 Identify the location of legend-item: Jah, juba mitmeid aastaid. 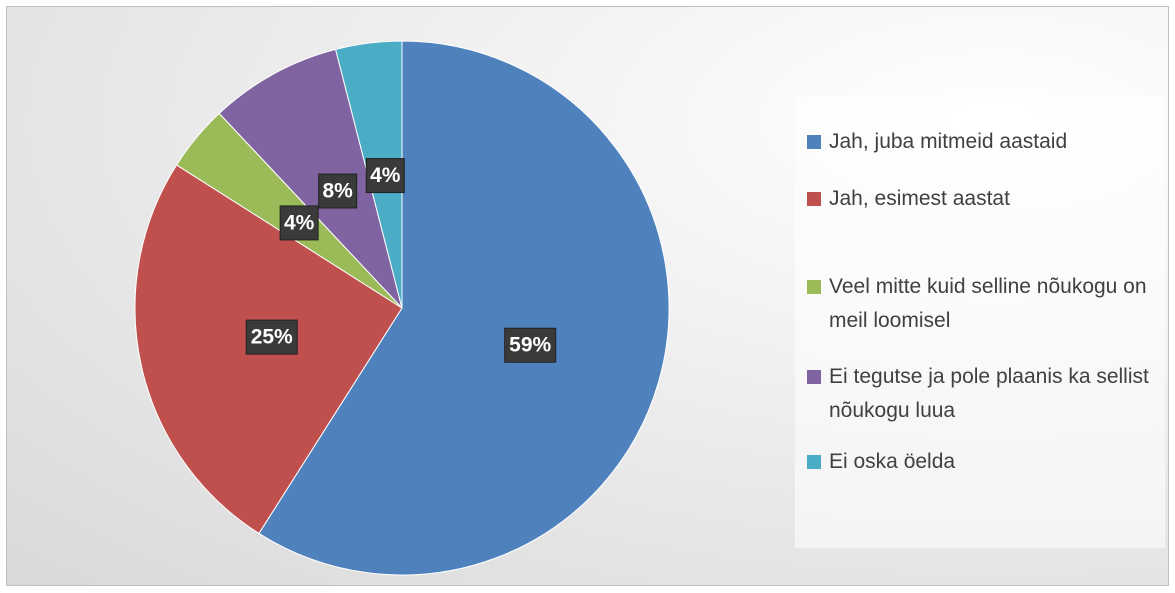
(979, 142).